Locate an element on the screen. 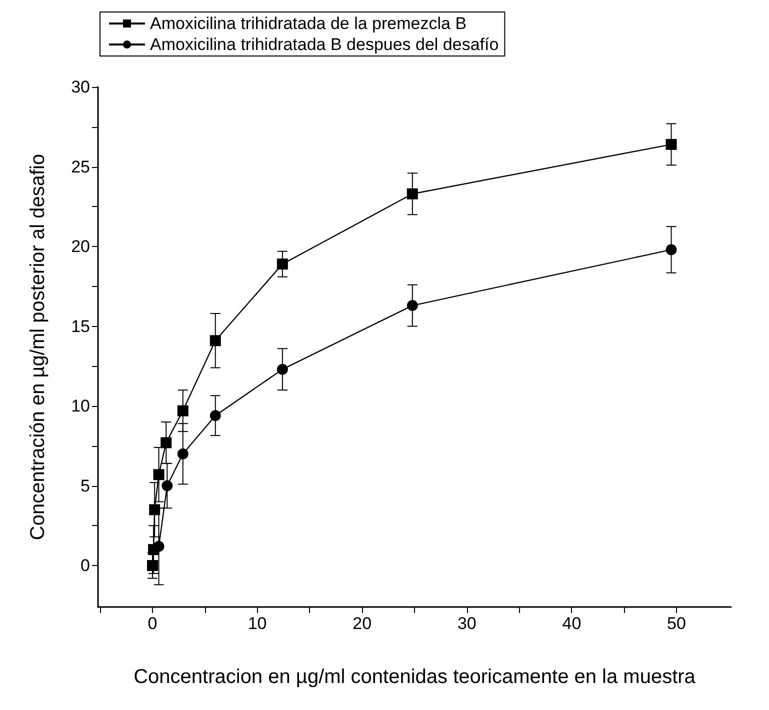  legend-label: Amoxicilina trihidratada B despues del desafío is located at coordinates (324, 44).